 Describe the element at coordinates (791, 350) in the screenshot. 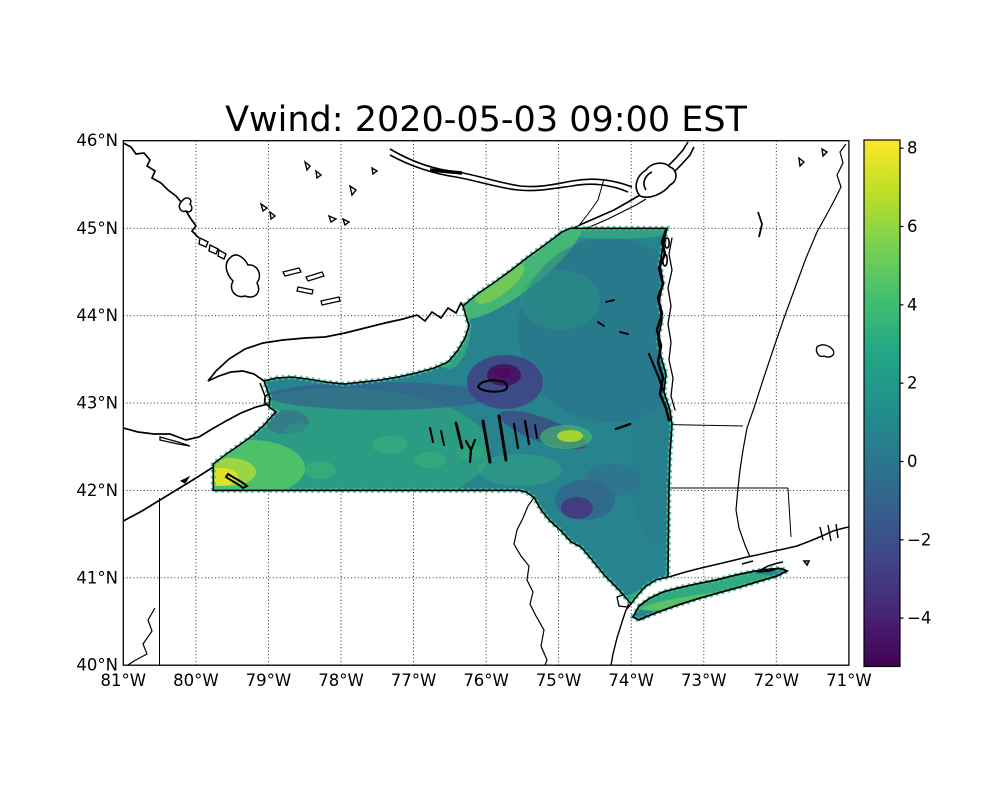

I see `connecticut-river` at that location.